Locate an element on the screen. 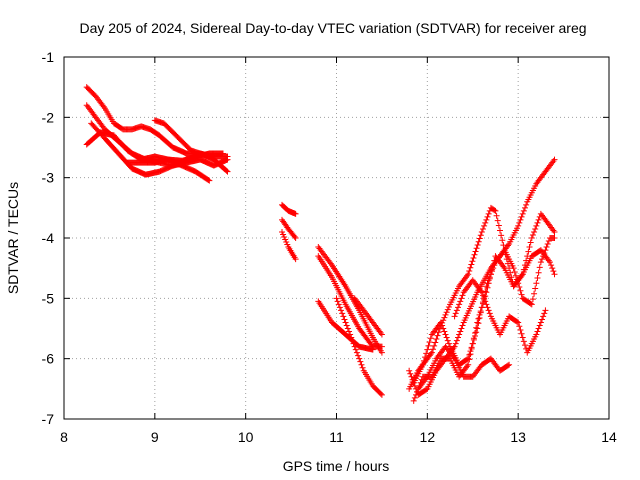 This screenshot has width=640, height=480. x-tick-label: 11 is located at coordinates (336, 437).